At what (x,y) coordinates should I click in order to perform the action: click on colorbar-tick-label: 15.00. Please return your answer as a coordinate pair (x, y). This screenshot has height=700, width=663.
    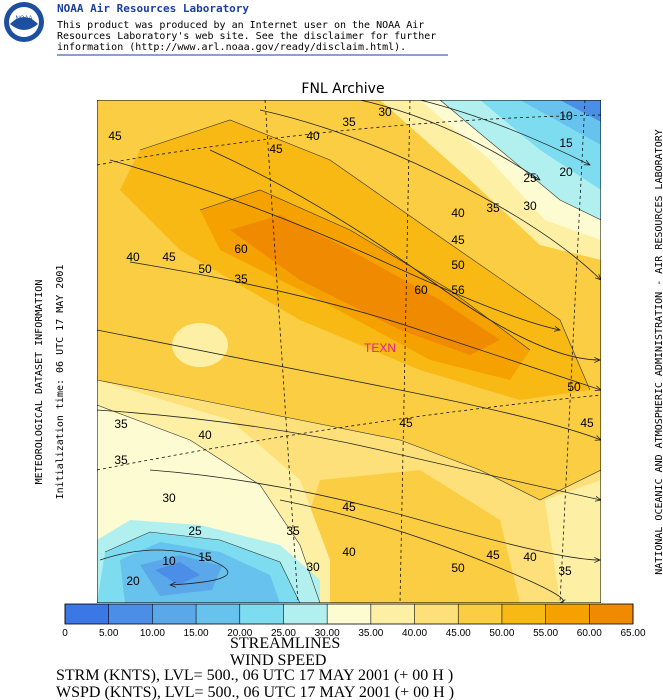
    Looking at the image, I should click on (196, 633).